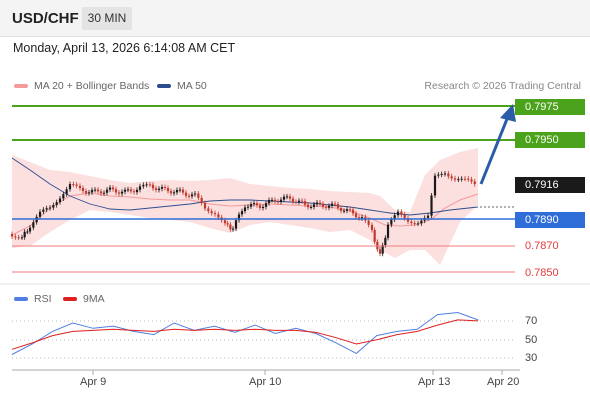  Describe the element at coordinates (550, 140) in the screenshot. I see `price-tag-r1: 0.7950` at that location.